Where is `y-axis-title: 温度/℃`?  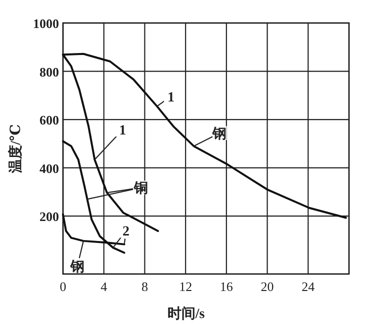 y-axis-title: 温度/℃ is located at coordinates (15, 149).